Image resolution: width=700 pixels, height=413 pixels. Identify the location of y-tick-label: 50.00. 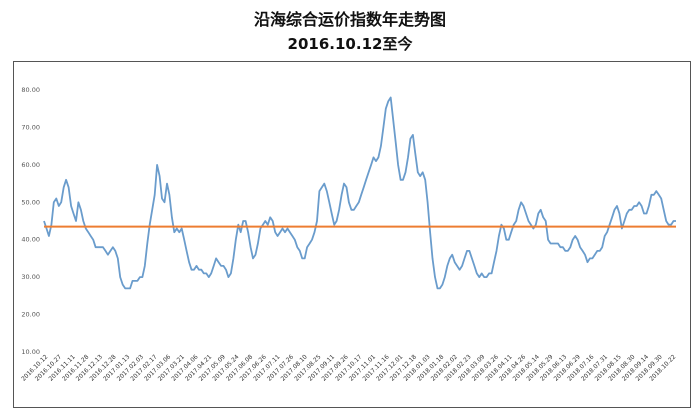
(30, 202).